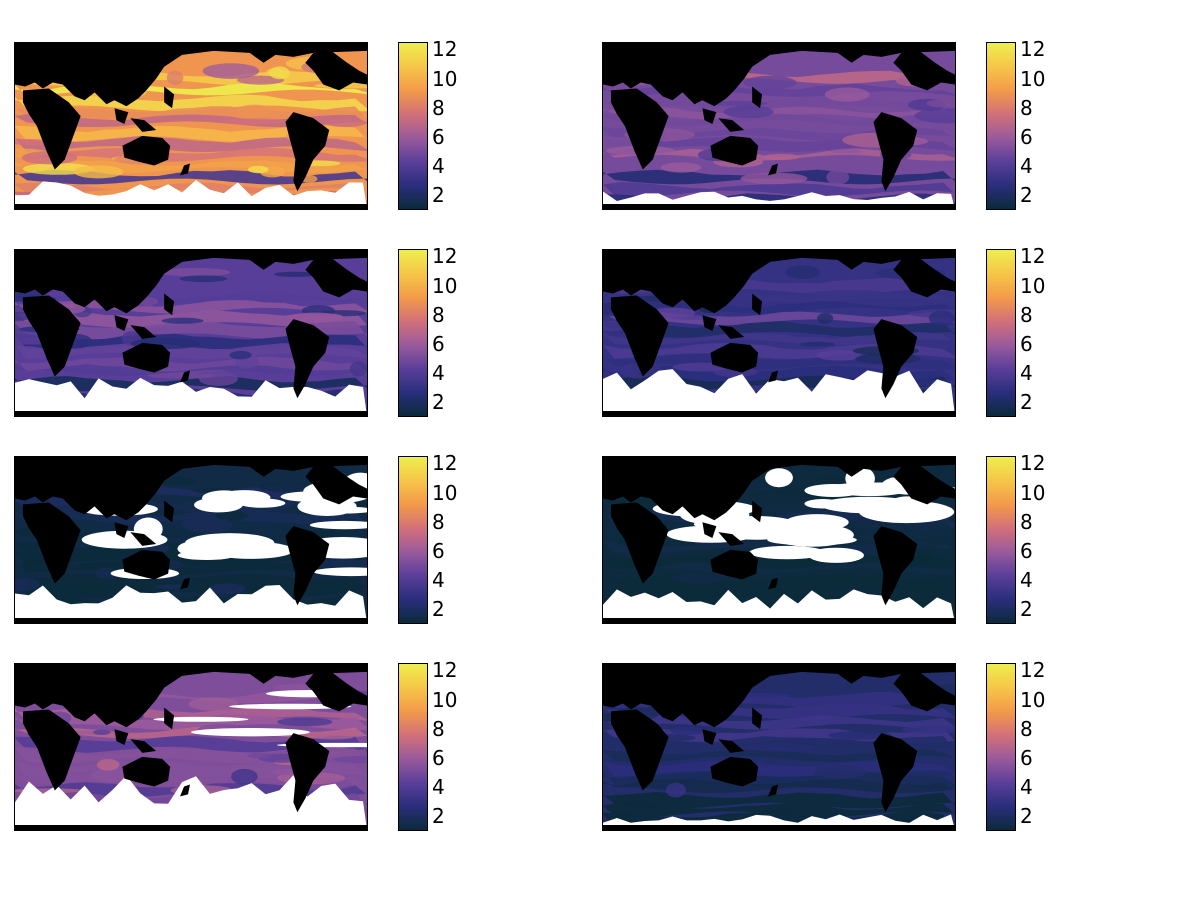  Describe the element at coordinates (445, 463) in the screenshot. I see `colorbar-tick-label: 12` at that location.